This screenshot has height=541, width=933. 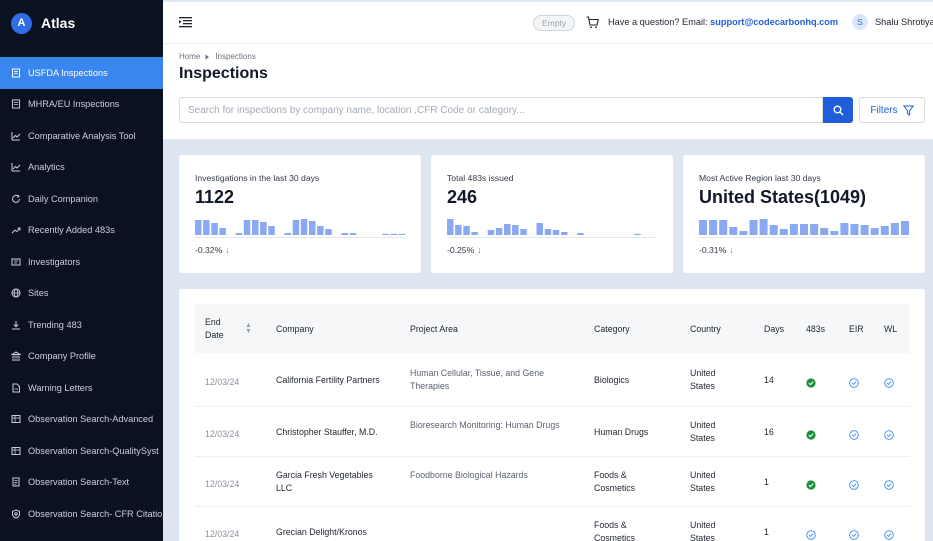 I want to click on globe-icon, so click(x=16, y=293).